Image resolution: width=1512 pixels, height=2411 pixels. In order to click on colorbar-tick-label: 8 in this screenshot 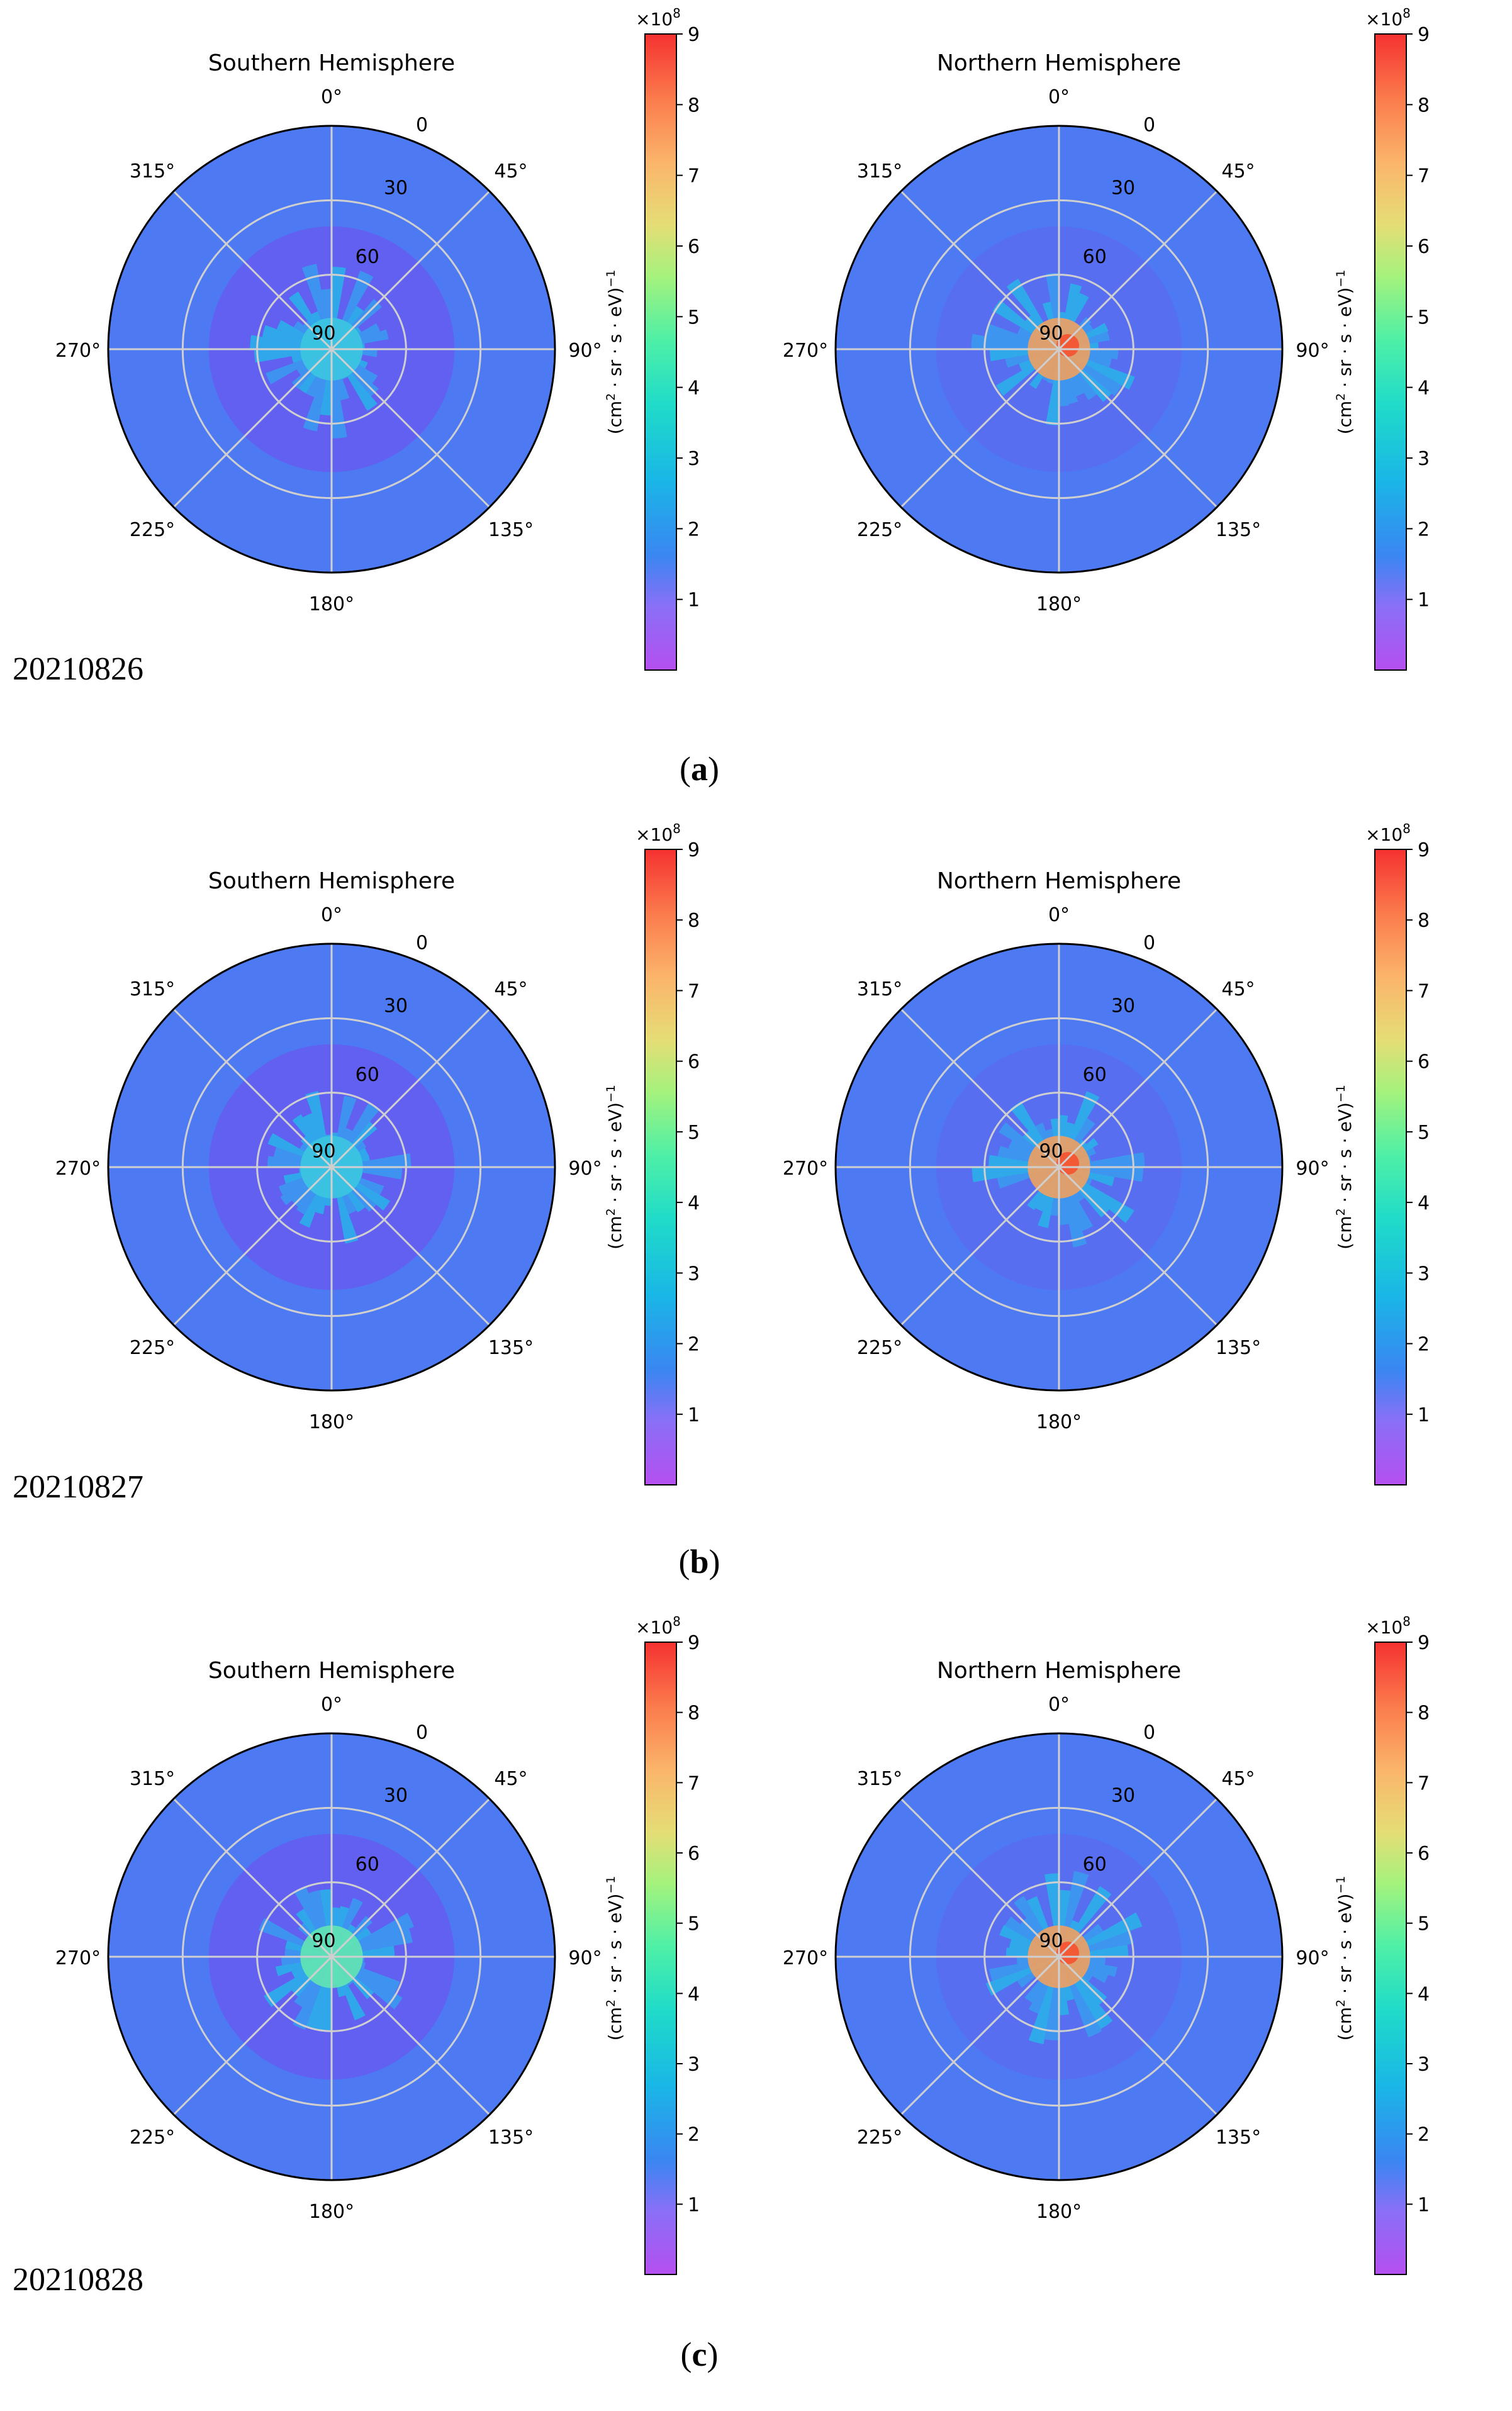, I will do `click(694, 921)`.